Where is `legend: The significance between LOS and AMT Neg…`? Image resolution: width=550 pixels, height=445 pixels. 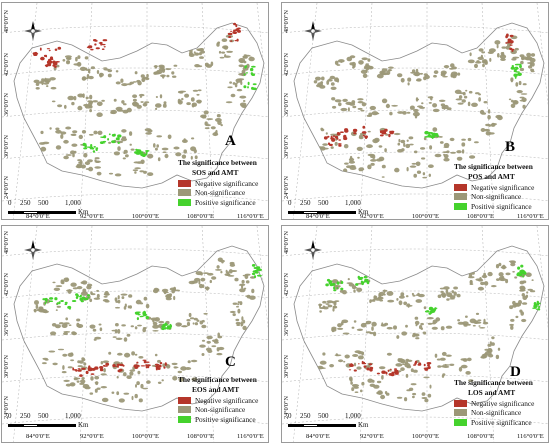
legend: The significance between LOS and AMT Neg… is located at coordinates (494, 403).